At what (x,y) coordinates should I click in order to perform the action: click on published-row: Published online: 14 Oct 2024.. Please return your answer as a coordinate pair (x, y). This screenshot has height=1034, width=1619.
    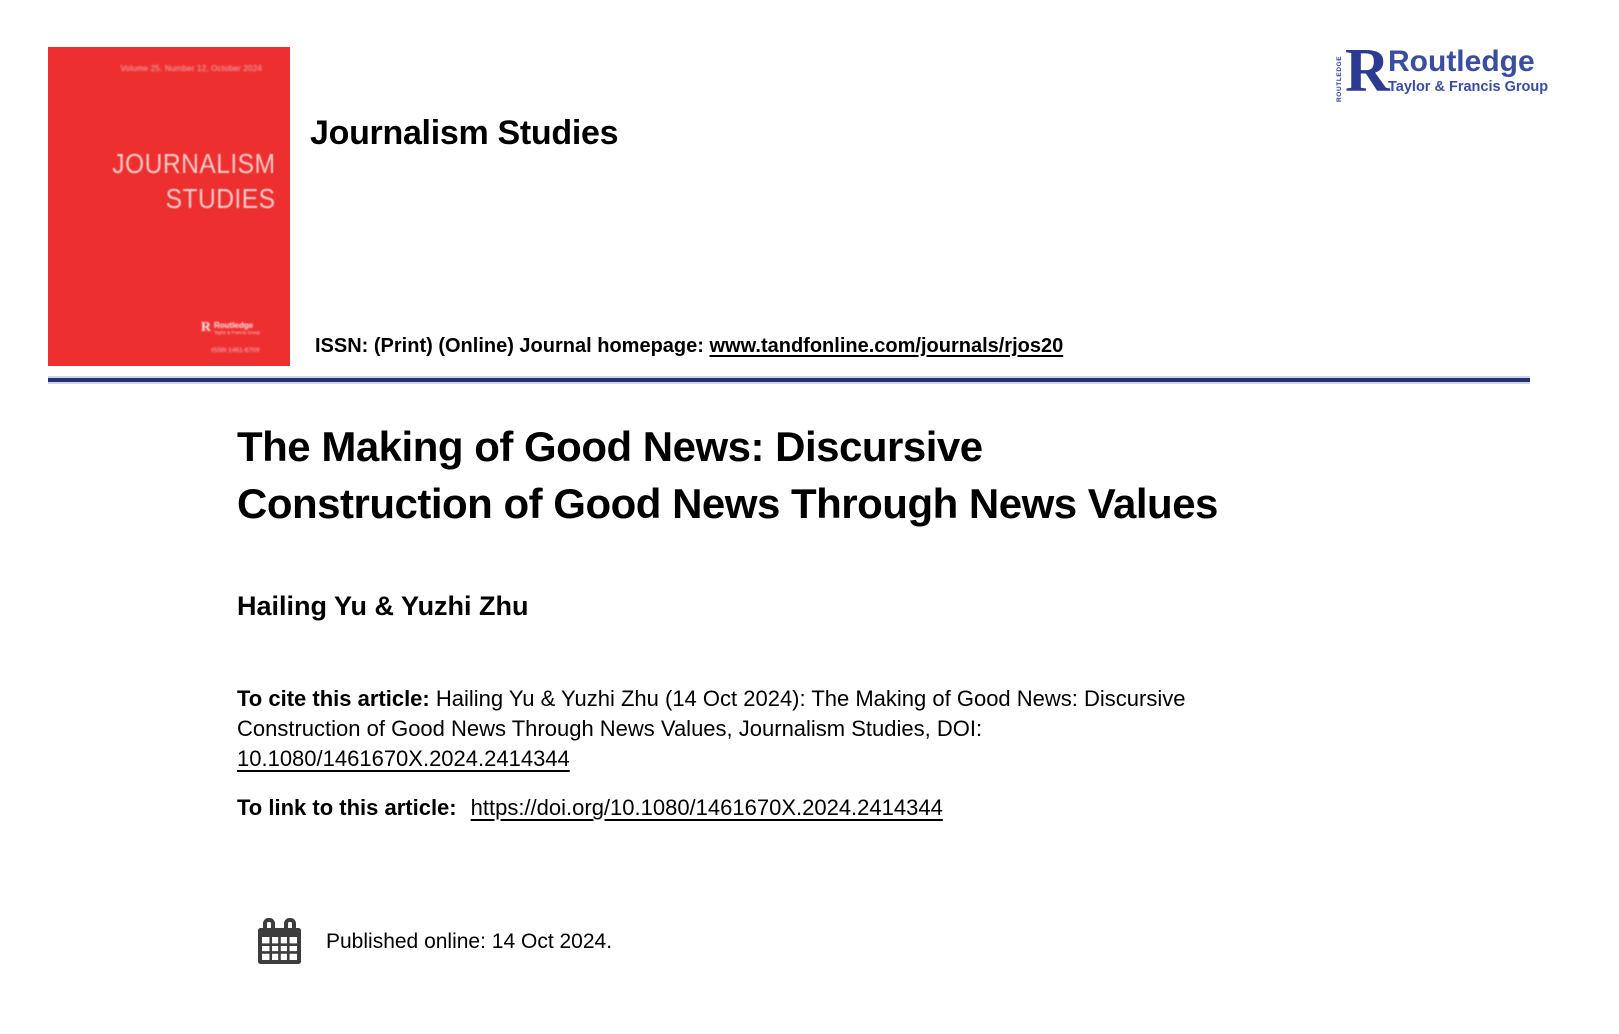
    Looking at the image, I should click on (434, 942).